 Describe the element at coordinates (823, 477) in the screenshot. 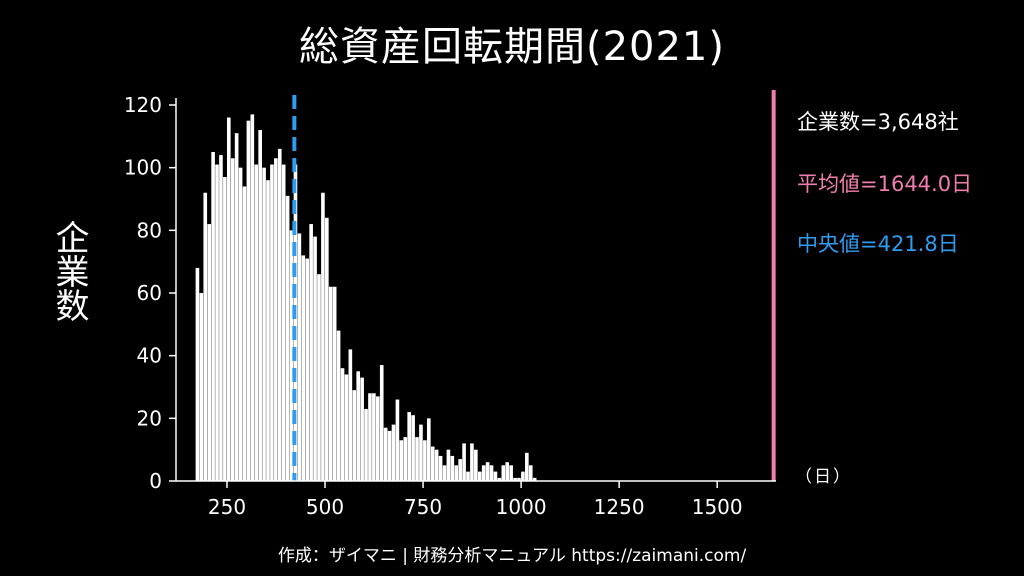

I see `x-axis-unit: （日）` at that location.